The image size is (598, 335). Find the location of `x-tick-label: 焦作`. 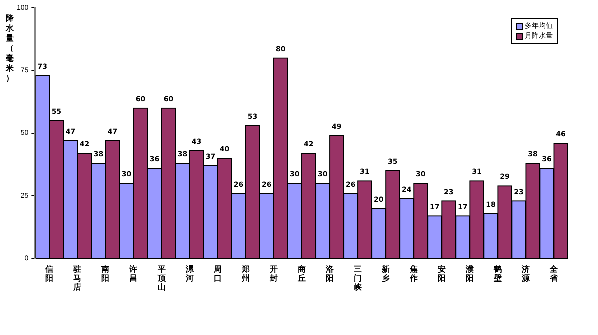

x-tick-label: 焦作 is located at coordinates (413, 274).